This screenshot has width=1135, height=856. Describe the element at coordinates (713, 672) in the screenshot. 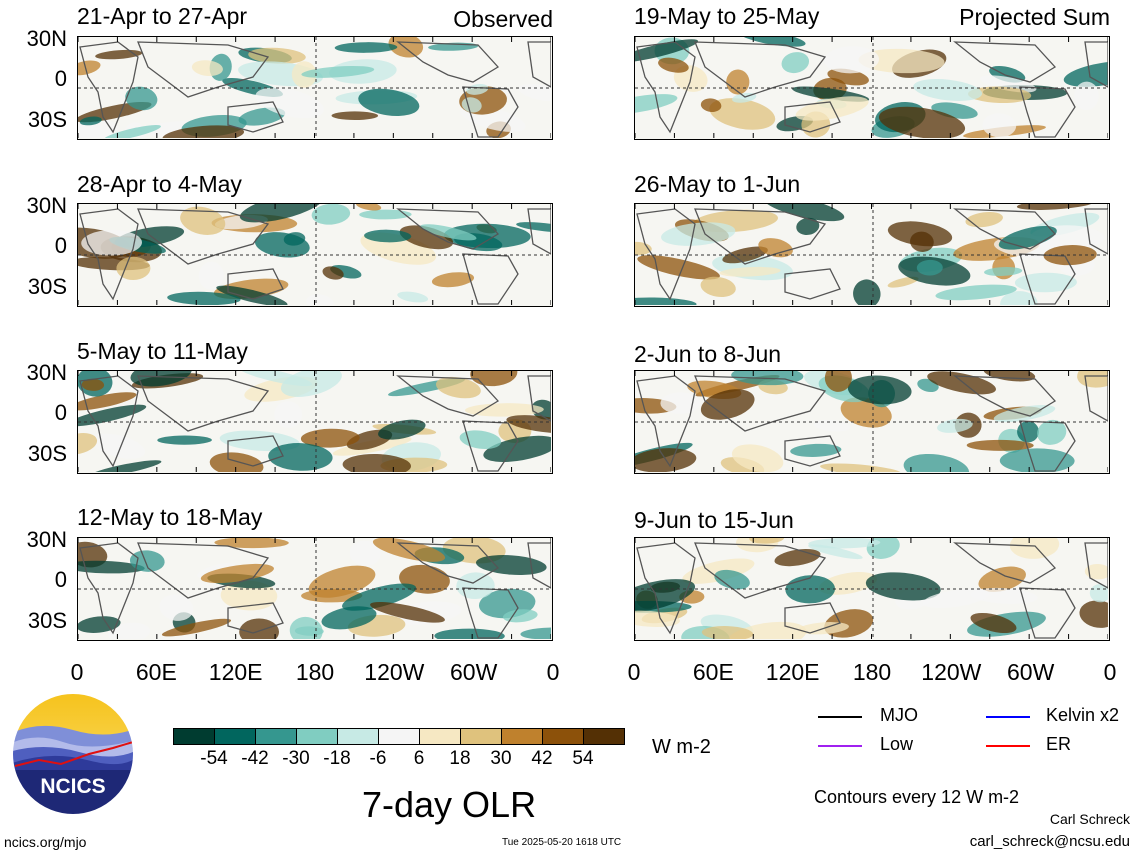

I see `x-tick-right-1: 60E` at that location.